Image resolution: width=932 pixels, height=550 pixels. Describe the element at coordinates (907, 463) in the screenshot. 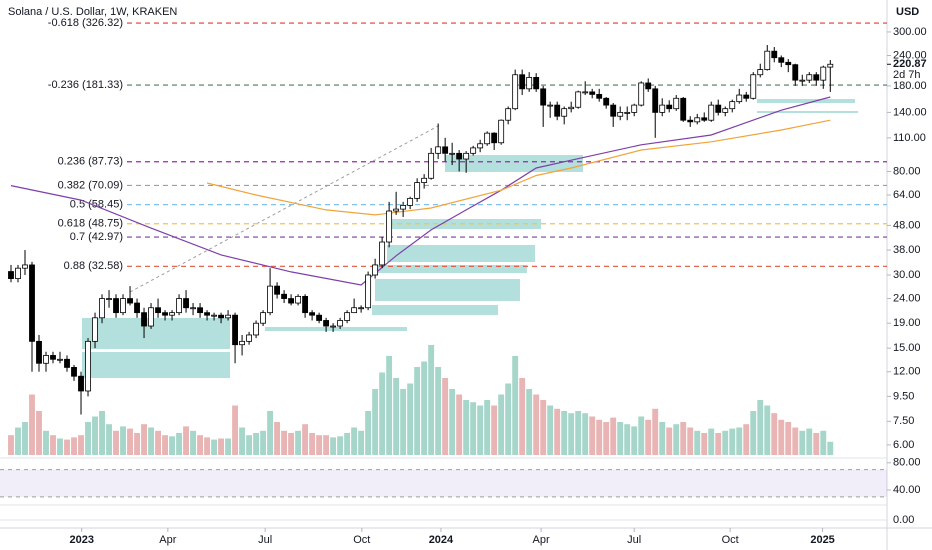

I see `rsi-tick-label: 80.00` at that location.